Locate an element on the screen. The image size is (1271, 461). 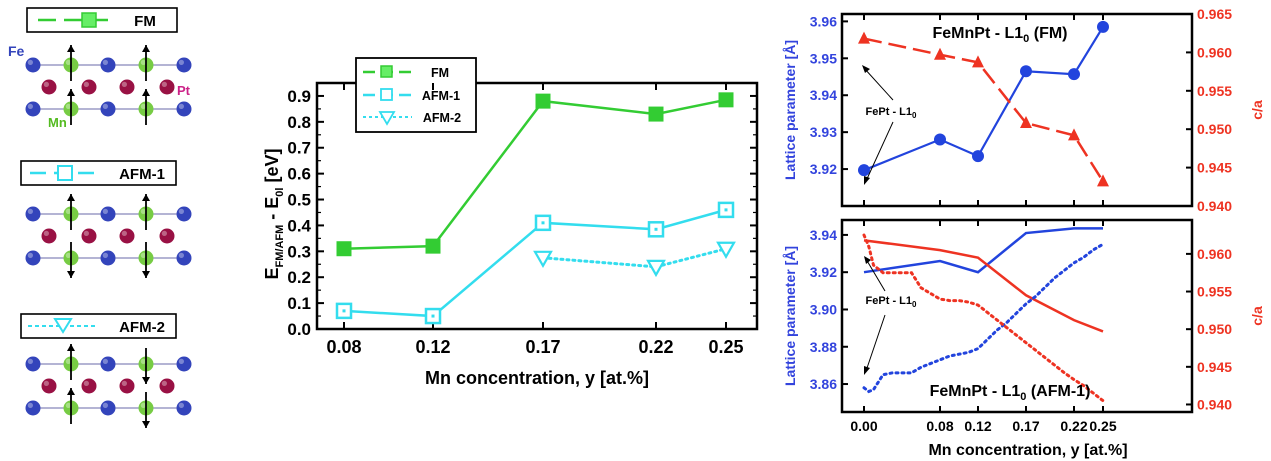
chart3-y-right-tick-label: 0.955 is located at coordinates (1214, 292).